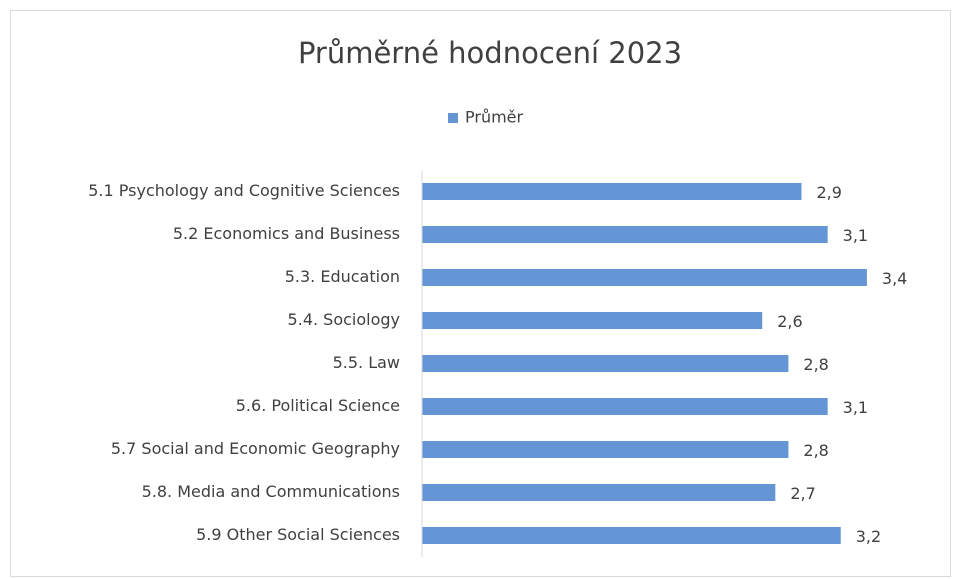 This screenshot has width=958, height=579. Describe the element at coordinates (271, 491) in the screenshot. I see `y-tick-label: 5.8. Media and Communications` at that location.